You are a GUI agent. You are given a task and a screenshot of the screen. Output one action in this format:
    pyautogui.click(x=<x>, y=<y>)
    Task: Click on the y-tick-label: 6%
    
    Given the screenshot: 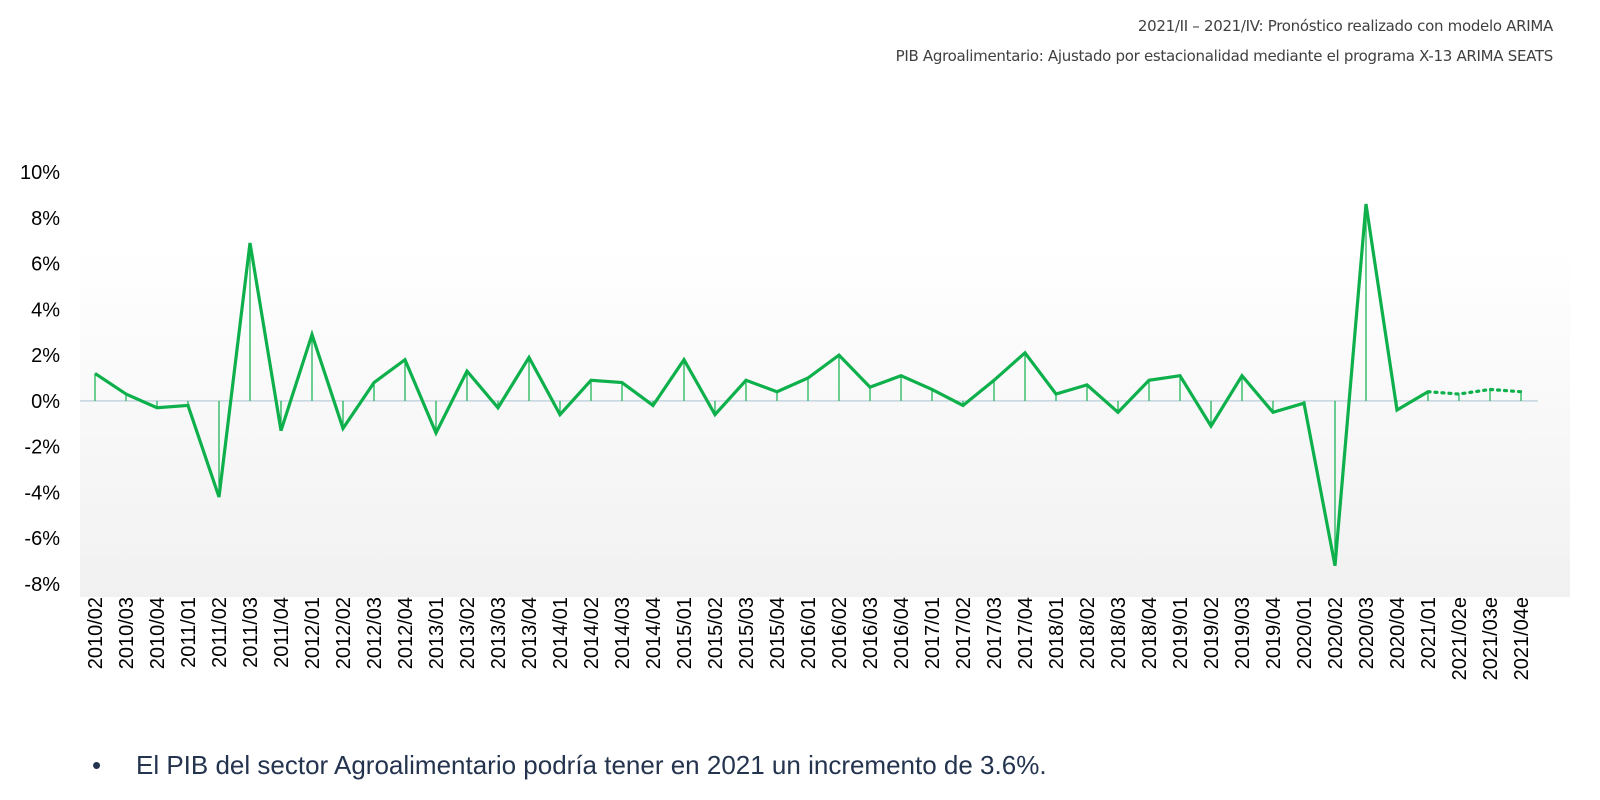 What is the action you would take?
    pyautogui.click(x=45, y=265)
    